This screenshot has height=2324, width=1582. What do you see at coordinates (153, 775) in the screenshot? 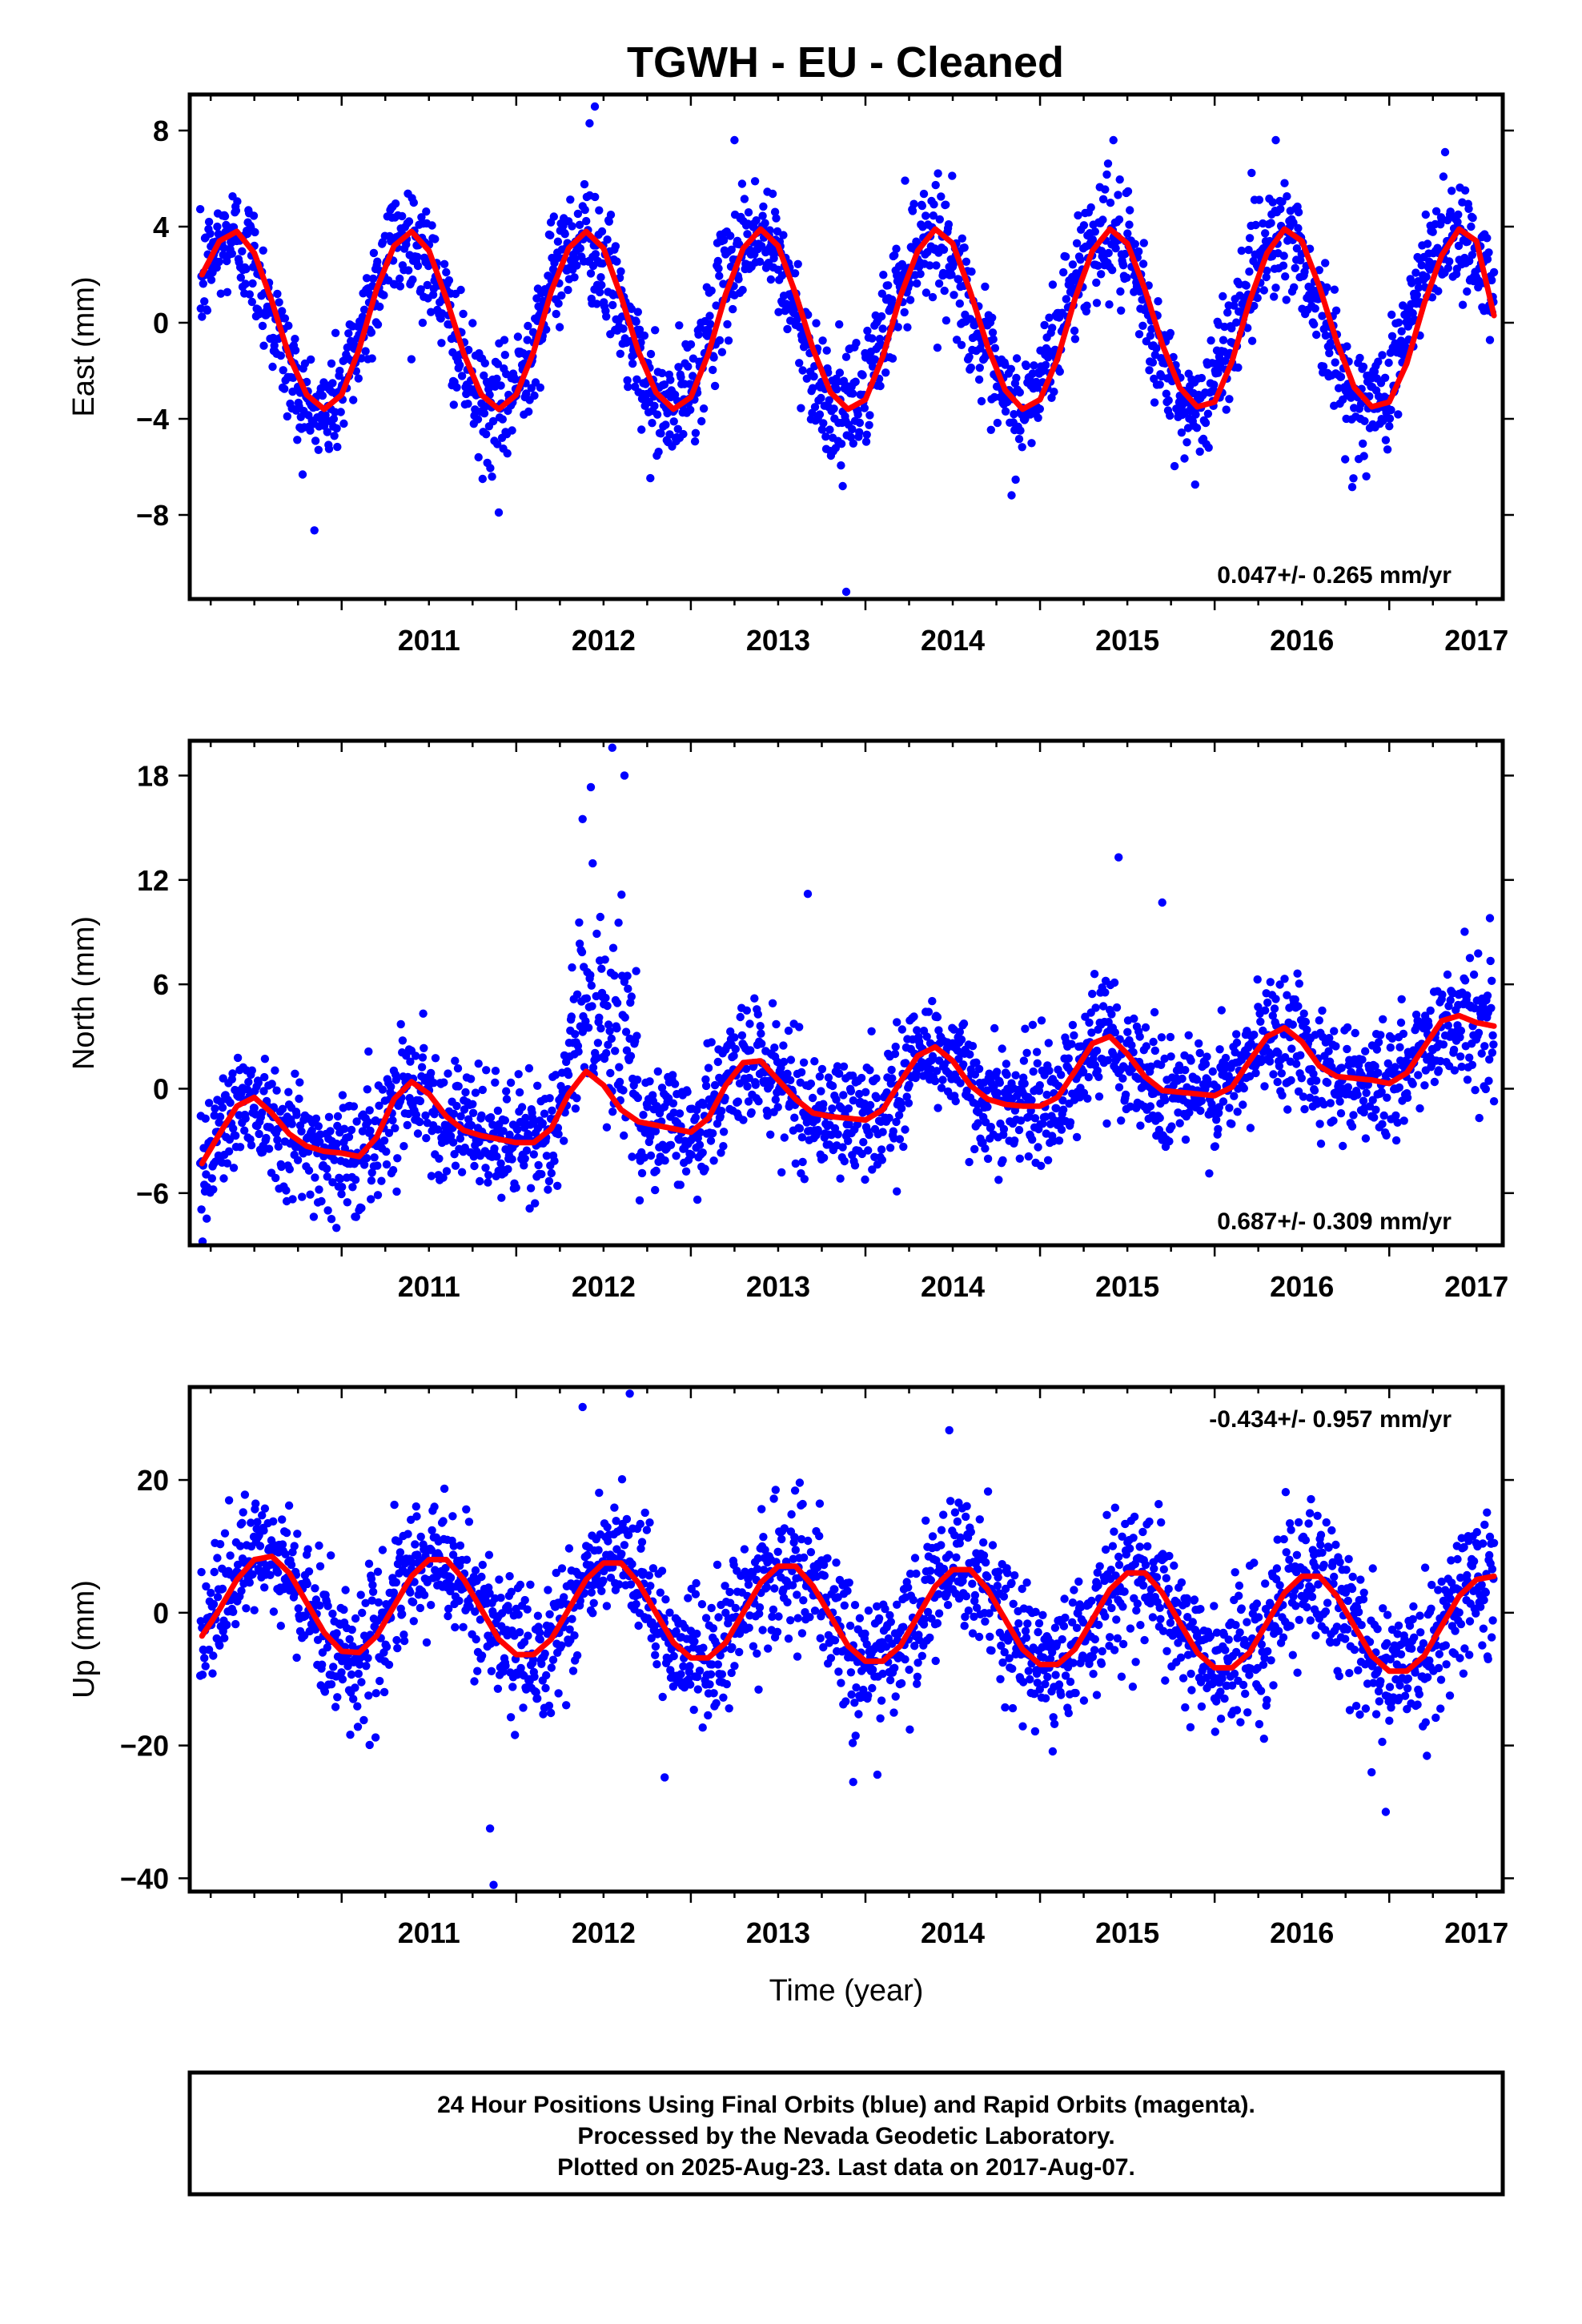
I see `y-tick-label: 18` at bounding box center [153, 775].